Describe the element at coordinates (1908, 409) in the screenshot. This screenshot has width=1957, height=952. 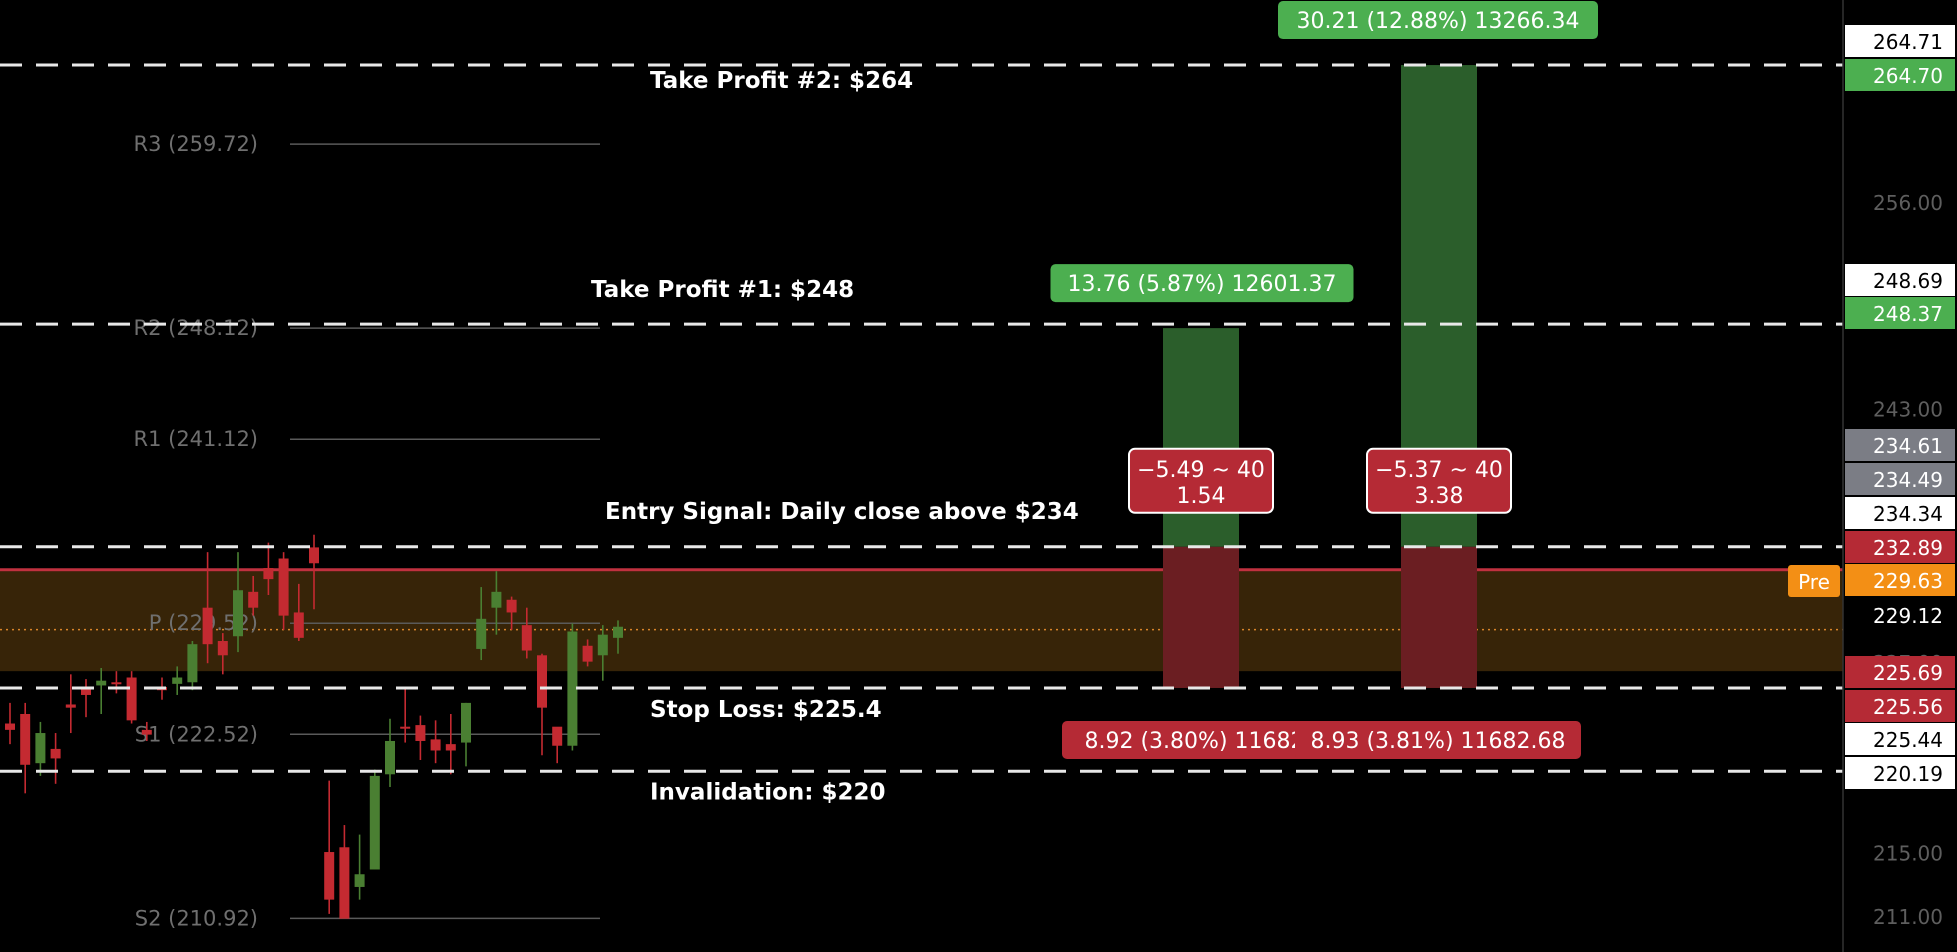
I see `axis-tick-1: 243.00` at that location.